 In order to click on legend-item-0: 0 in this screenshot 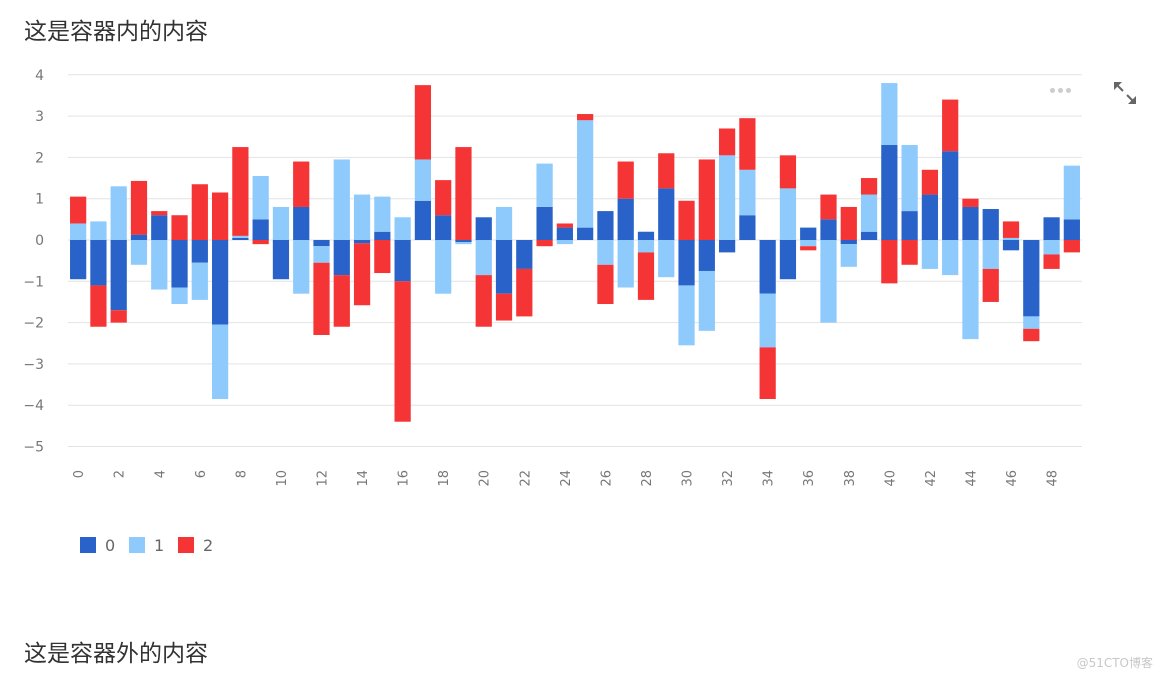, I will do `click(97, 545)`.